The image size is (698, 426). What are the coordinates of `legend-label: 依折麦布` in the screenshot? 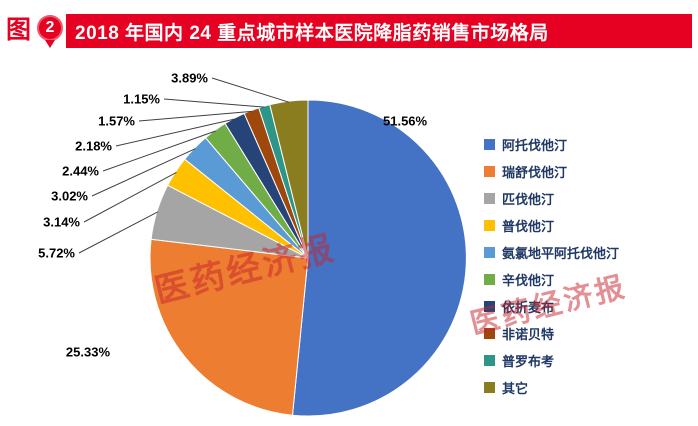 It's located at (528, 307).